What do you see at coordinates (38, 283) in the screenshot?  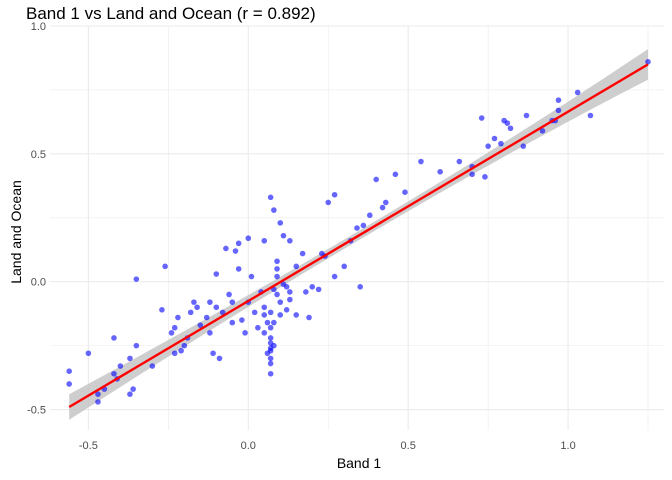 I see `y-tick-label: 0.0` at bounding box center [38, 283].